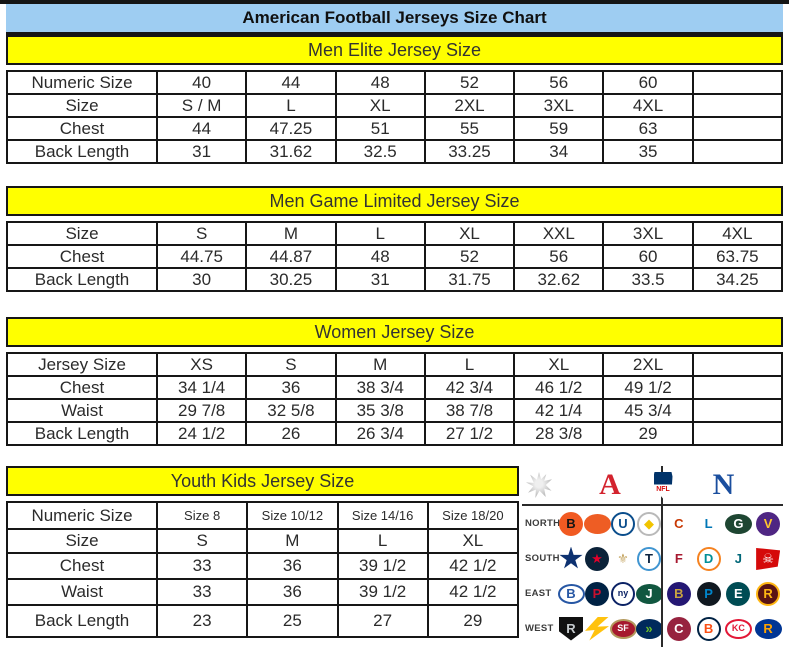 Image resolution: width=789 pixels, height=667 pixels. What do you see at coordinates (648, 233) in the screenshot?
I see `size-cell: 3XL` at bounding box center [648, 233].